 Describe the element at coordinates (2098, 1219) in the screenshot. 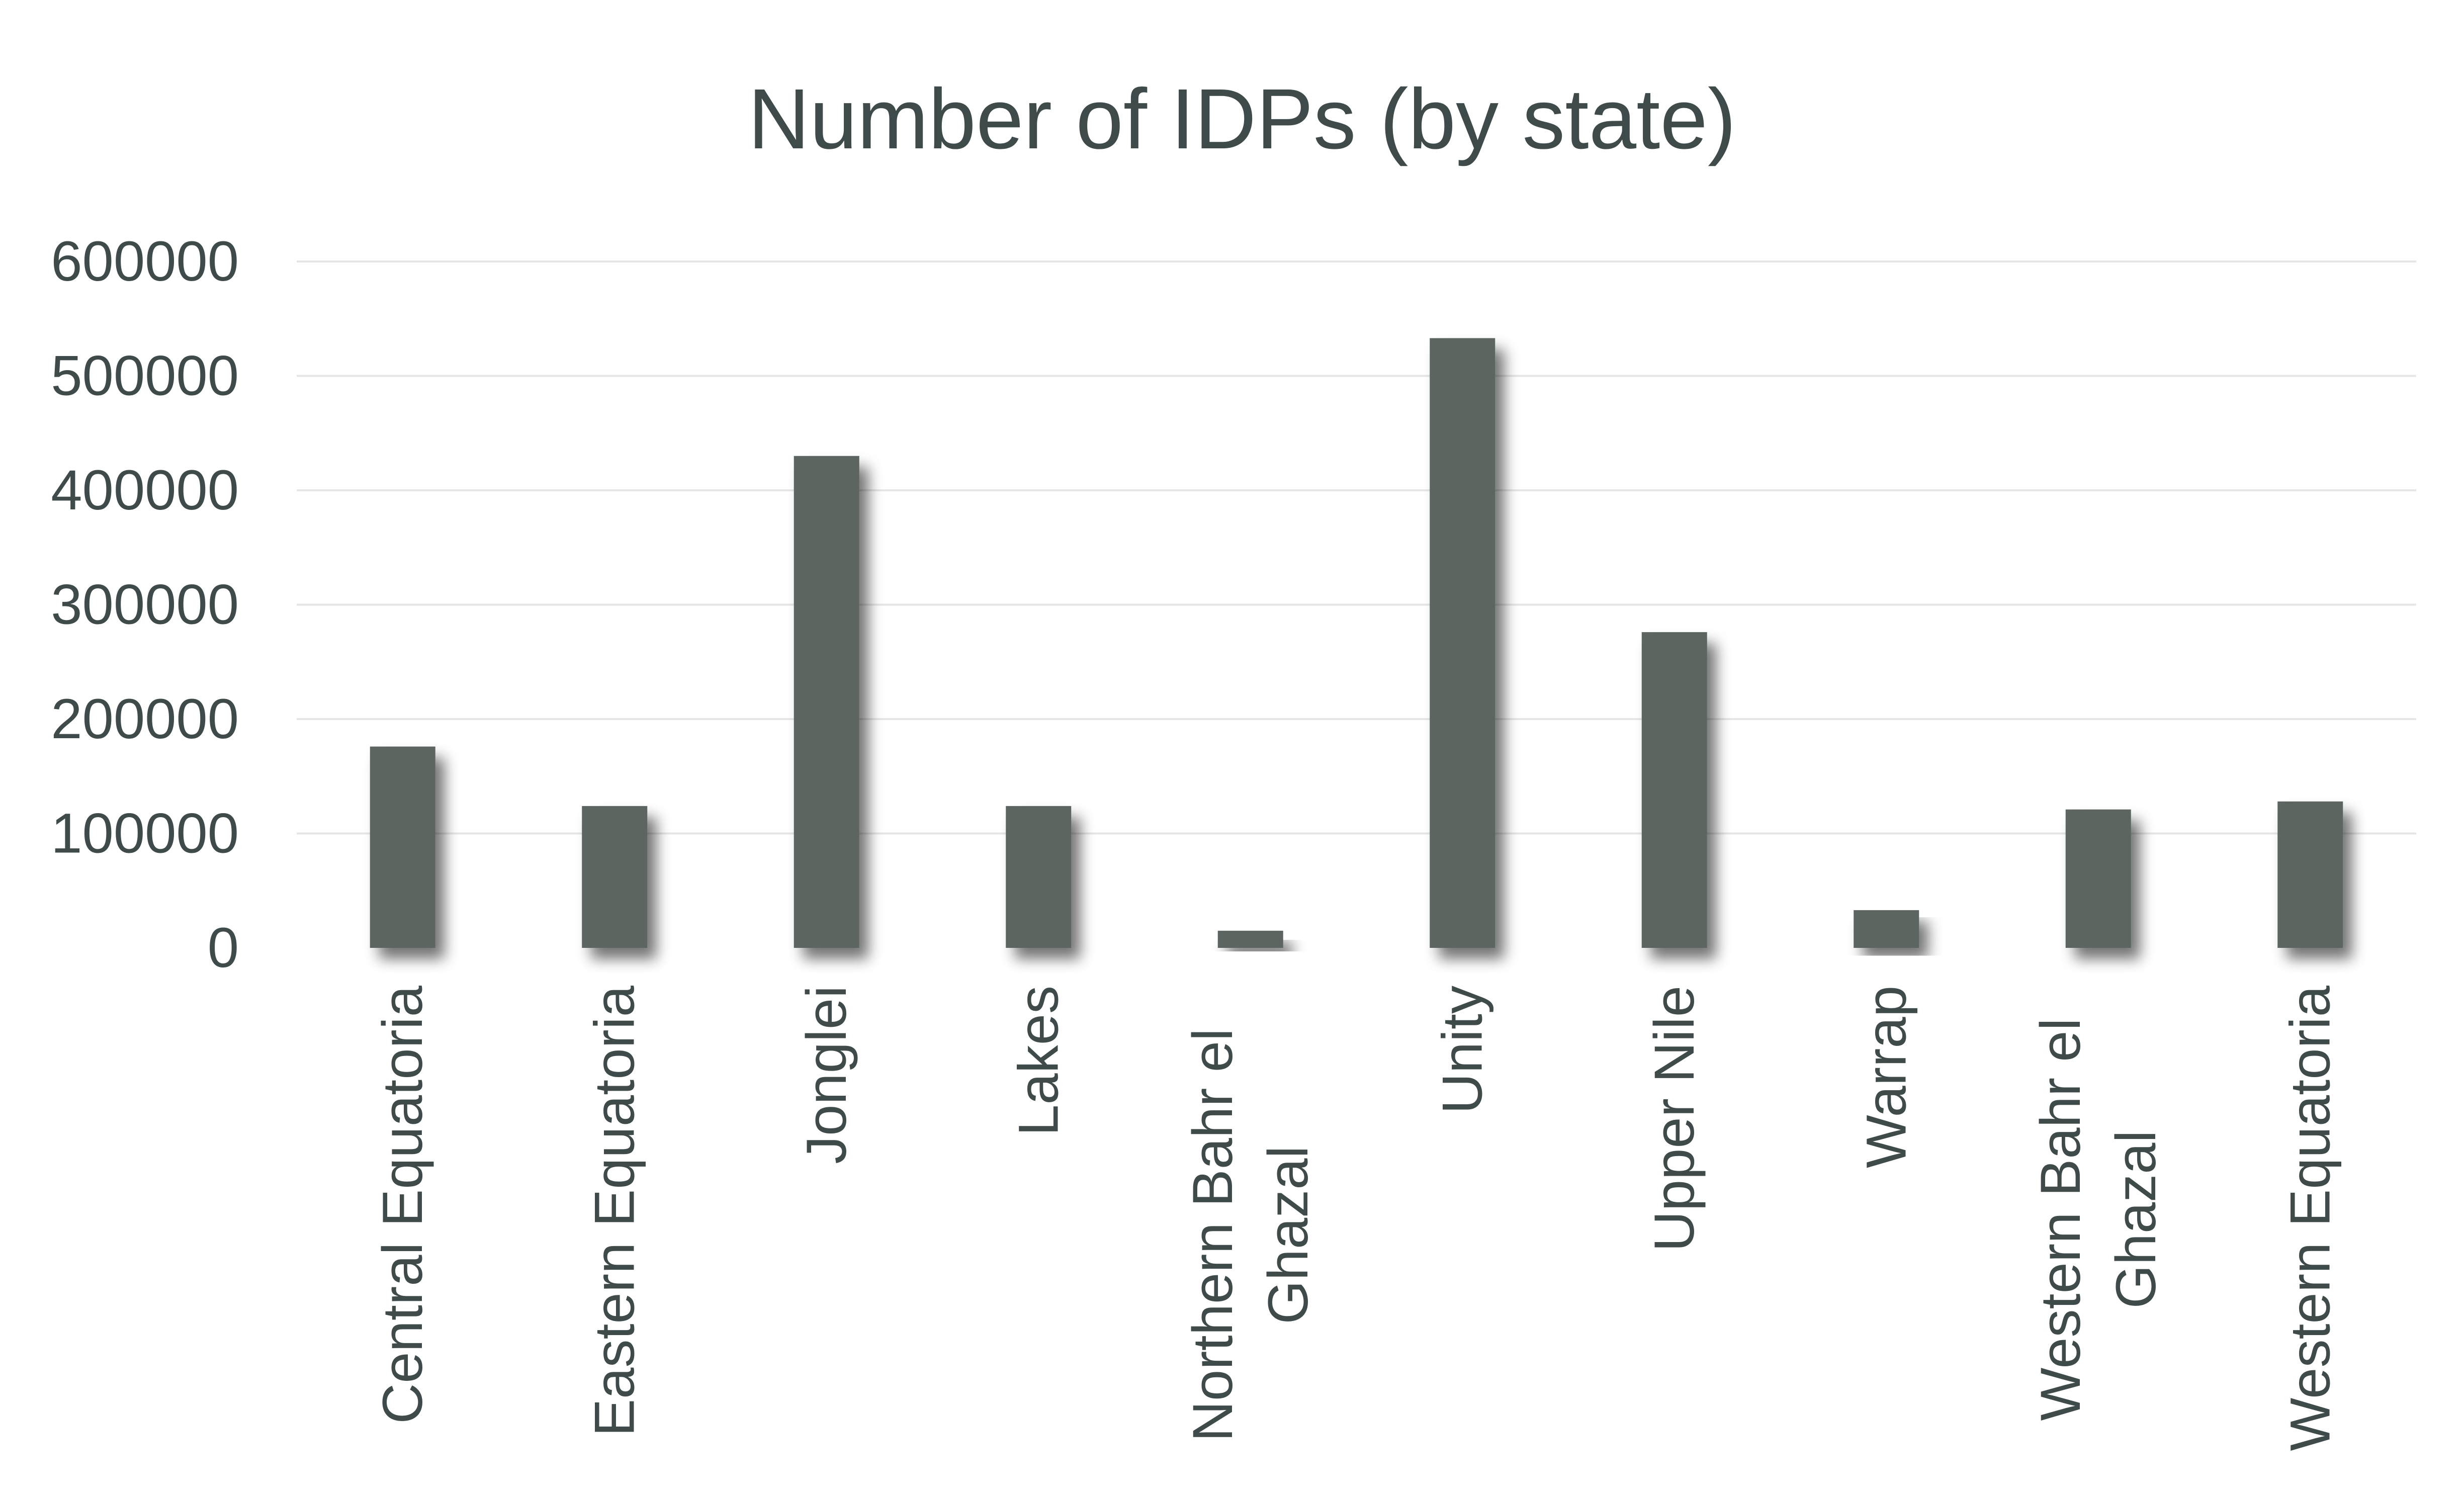

I see `x-tick-label: Western Bahr el Ghazal` at that location.